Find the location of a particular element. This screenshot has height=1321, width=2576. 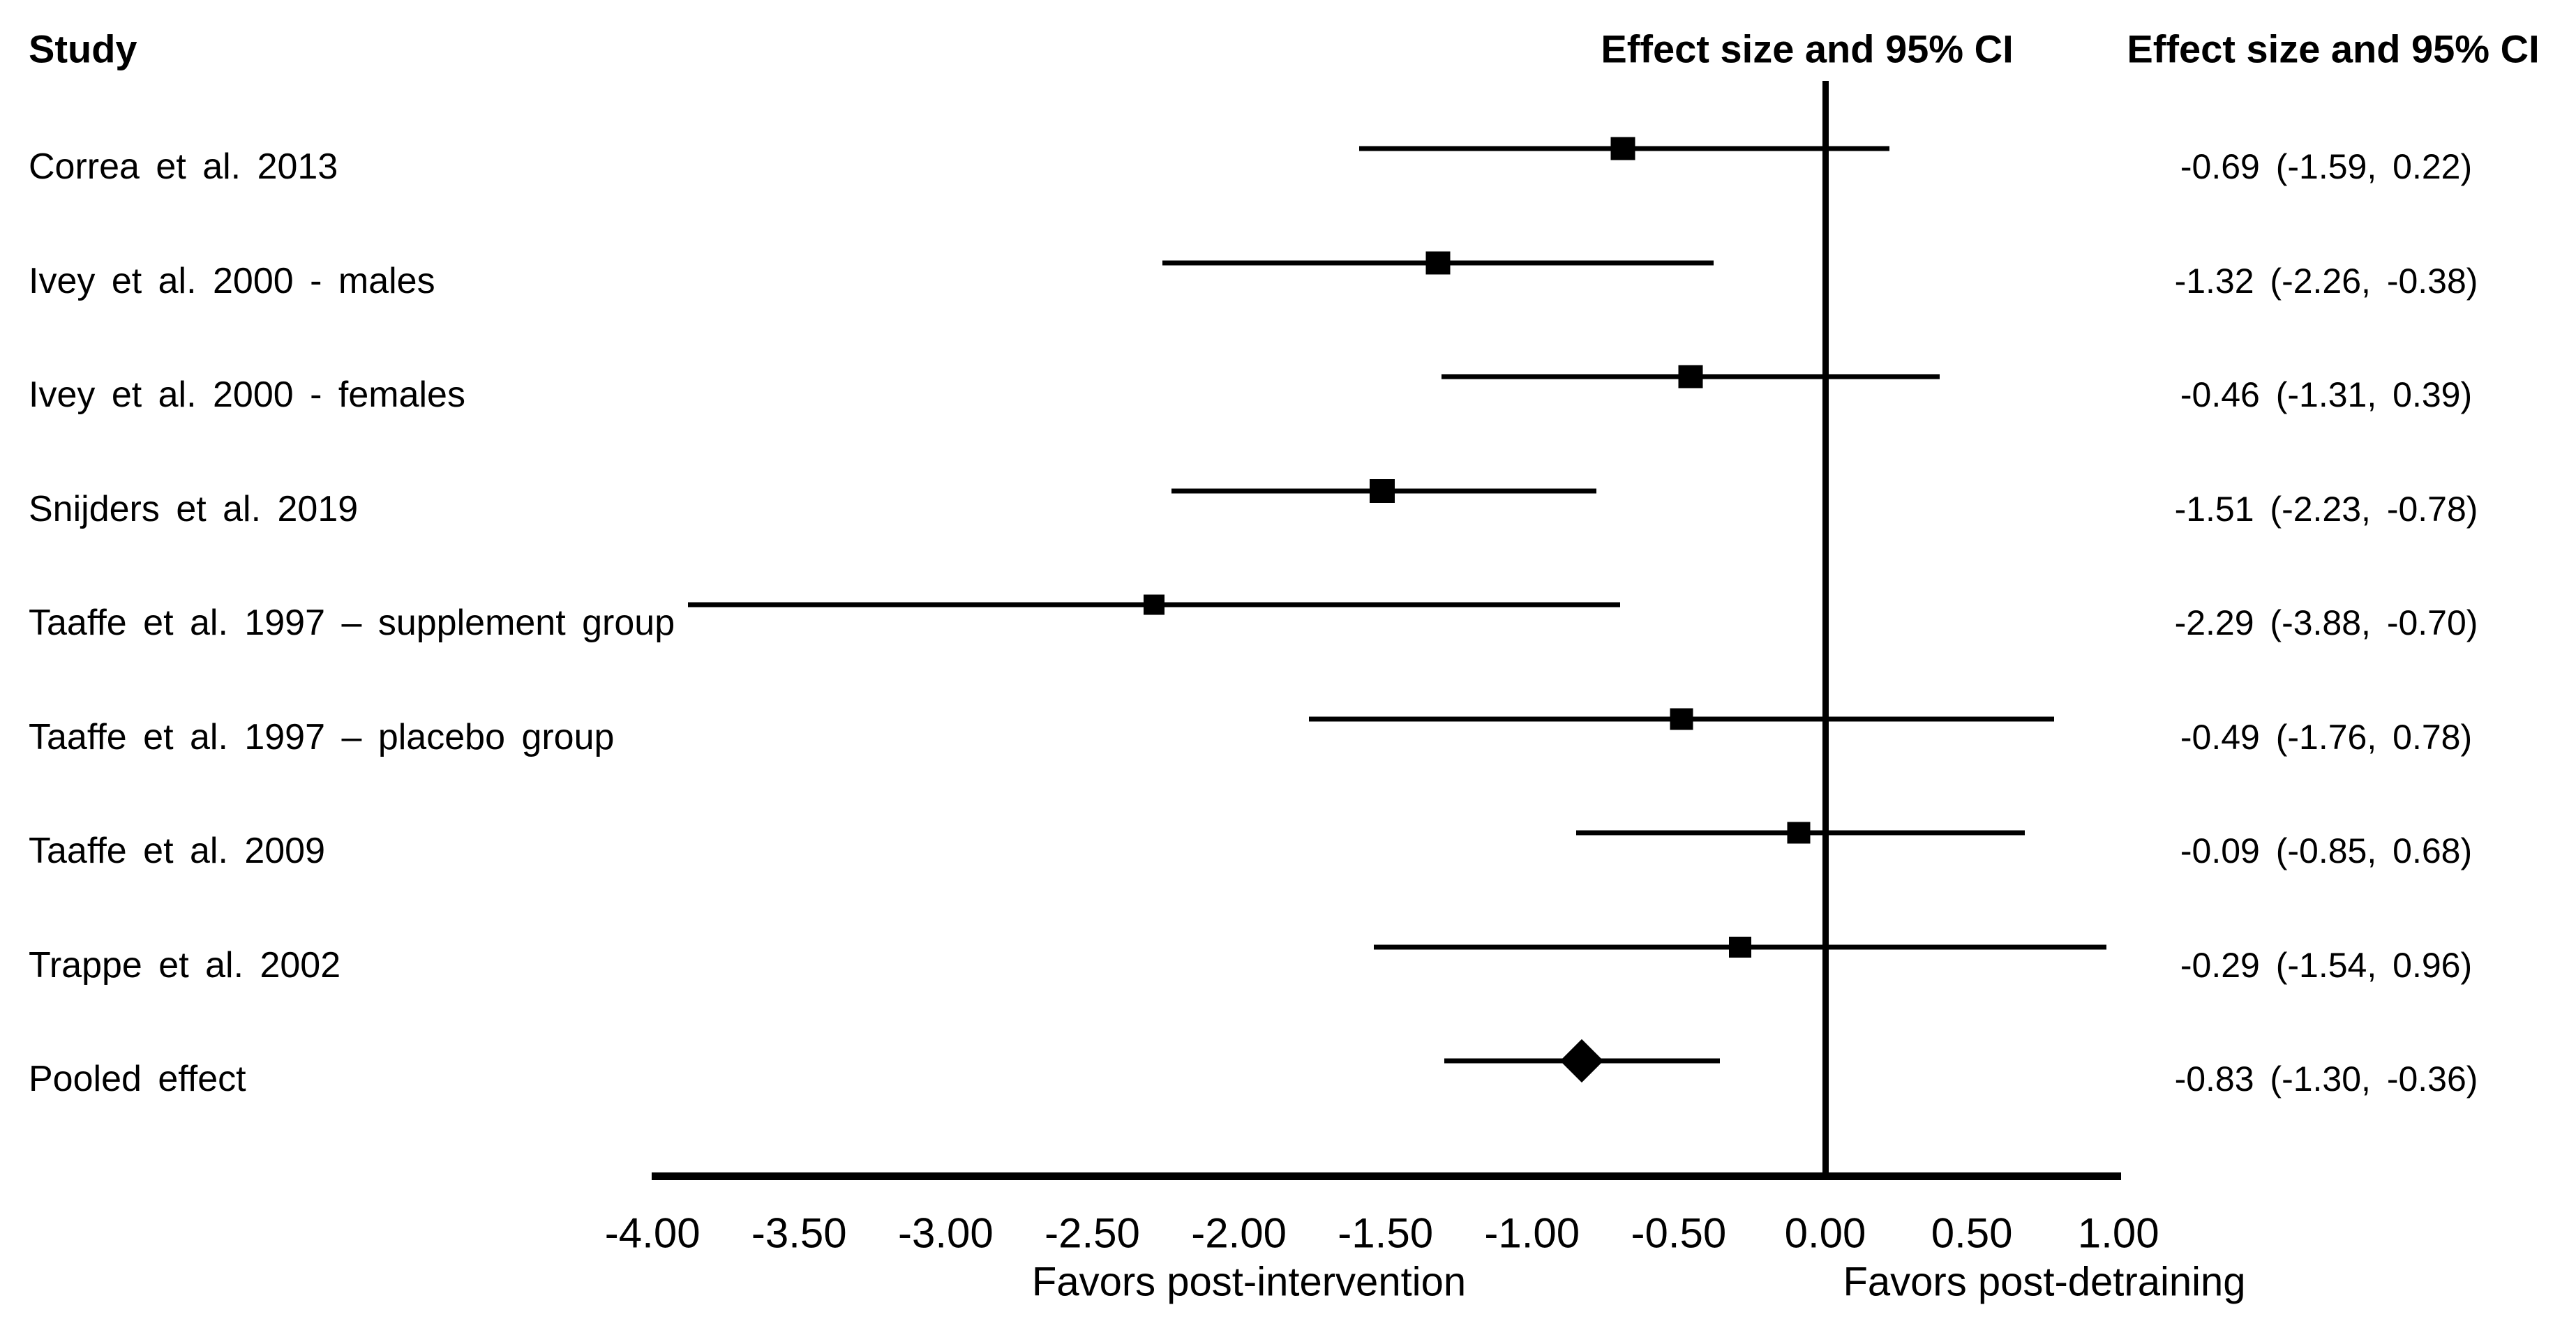

study-label: Ivey et al. 2000 - females is located at coordinates (247, 395).